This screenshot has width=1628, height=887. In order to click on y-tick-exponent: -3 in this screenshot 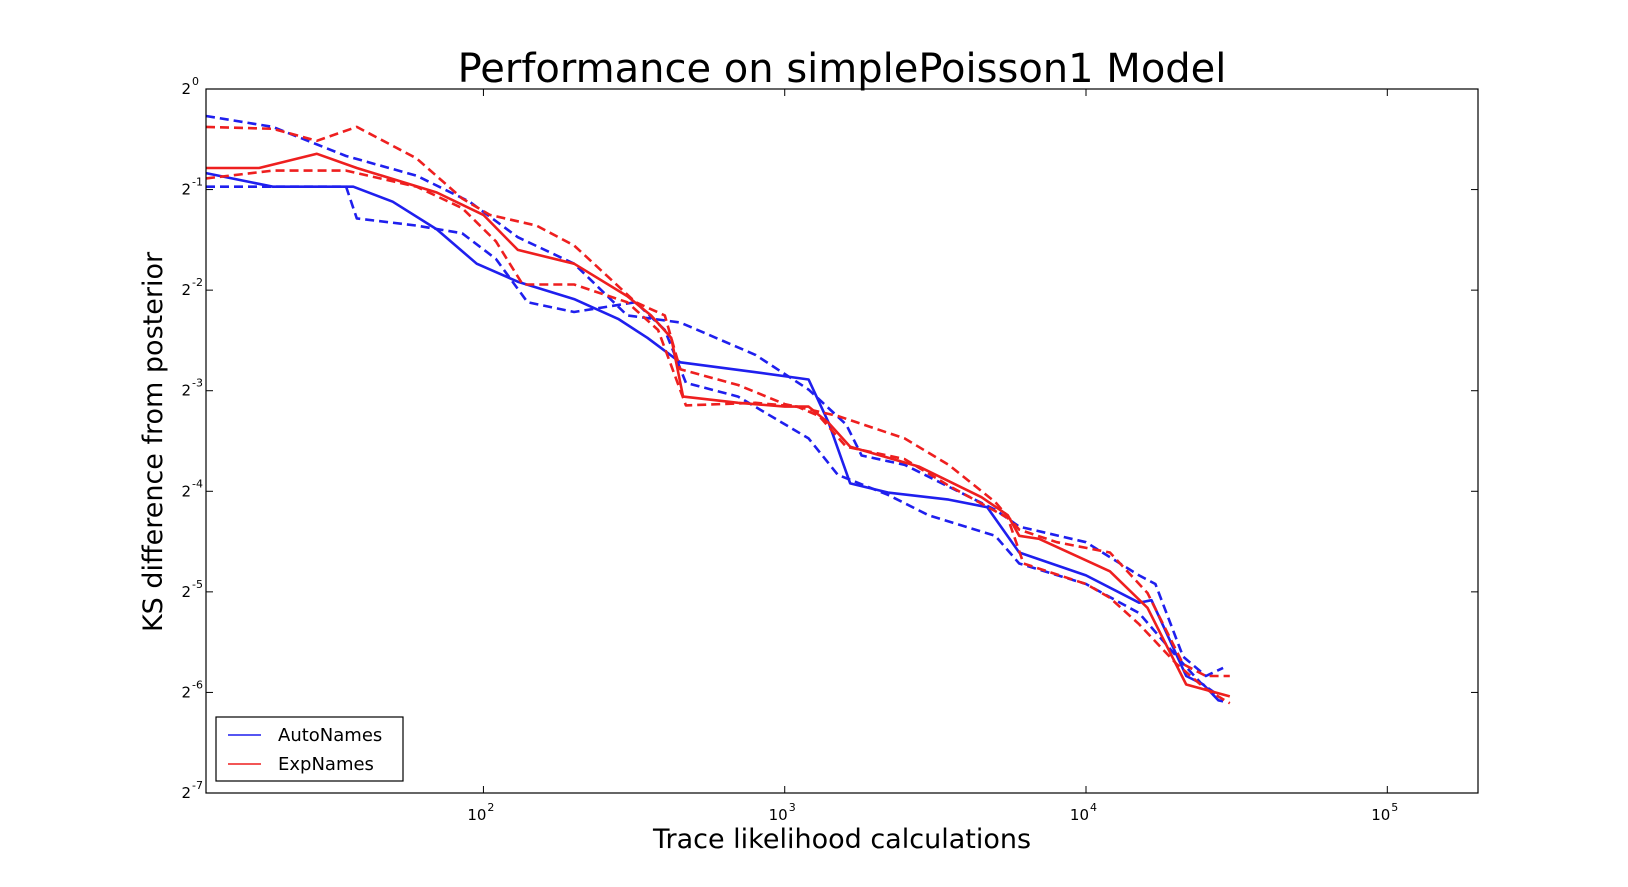, I will do `click(197, 383)`.